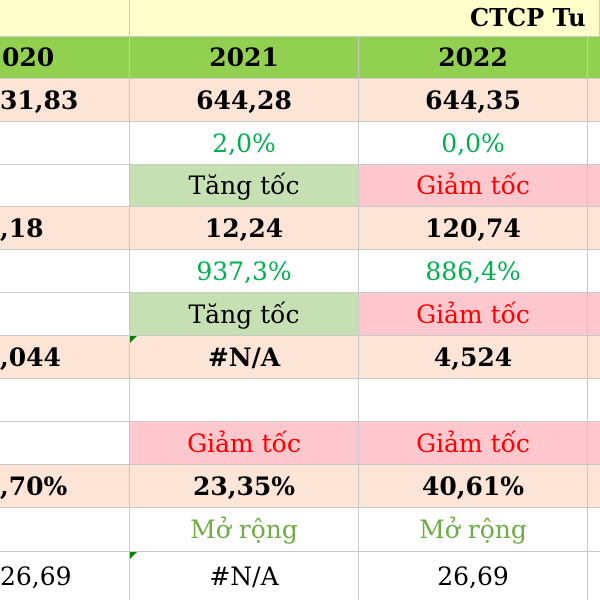 Image resolution: width=600 pixels, height=600 pixels. Describe the element at coordinates (473, 186) in the screenshot. I see `cell-r3-c2: Giảm tốc` at that location.